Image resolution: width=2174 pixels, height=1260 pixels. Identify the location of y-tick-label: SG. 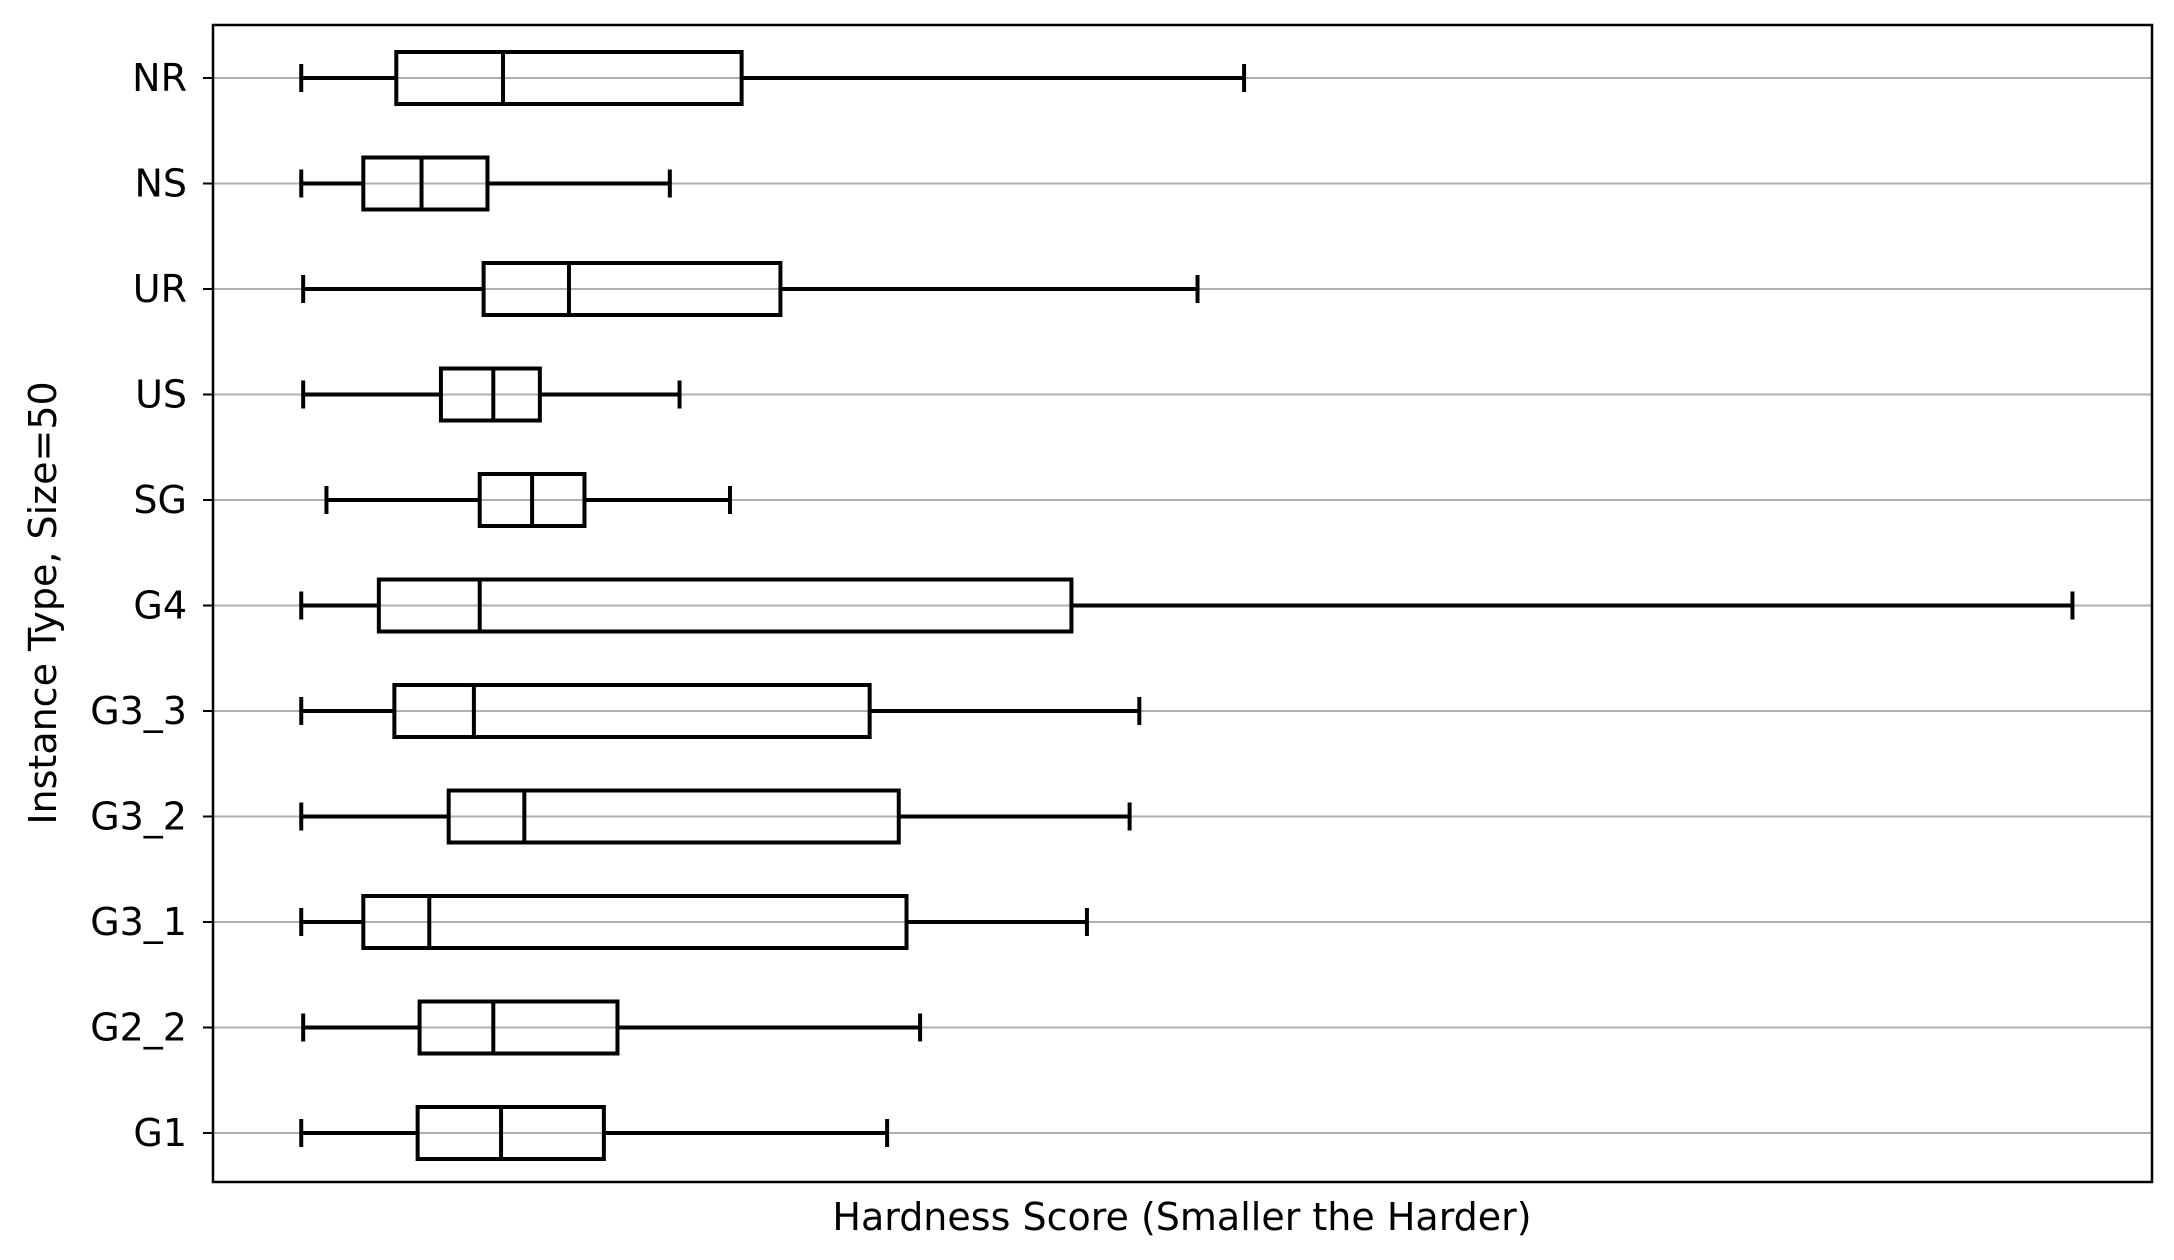
(160, 500).